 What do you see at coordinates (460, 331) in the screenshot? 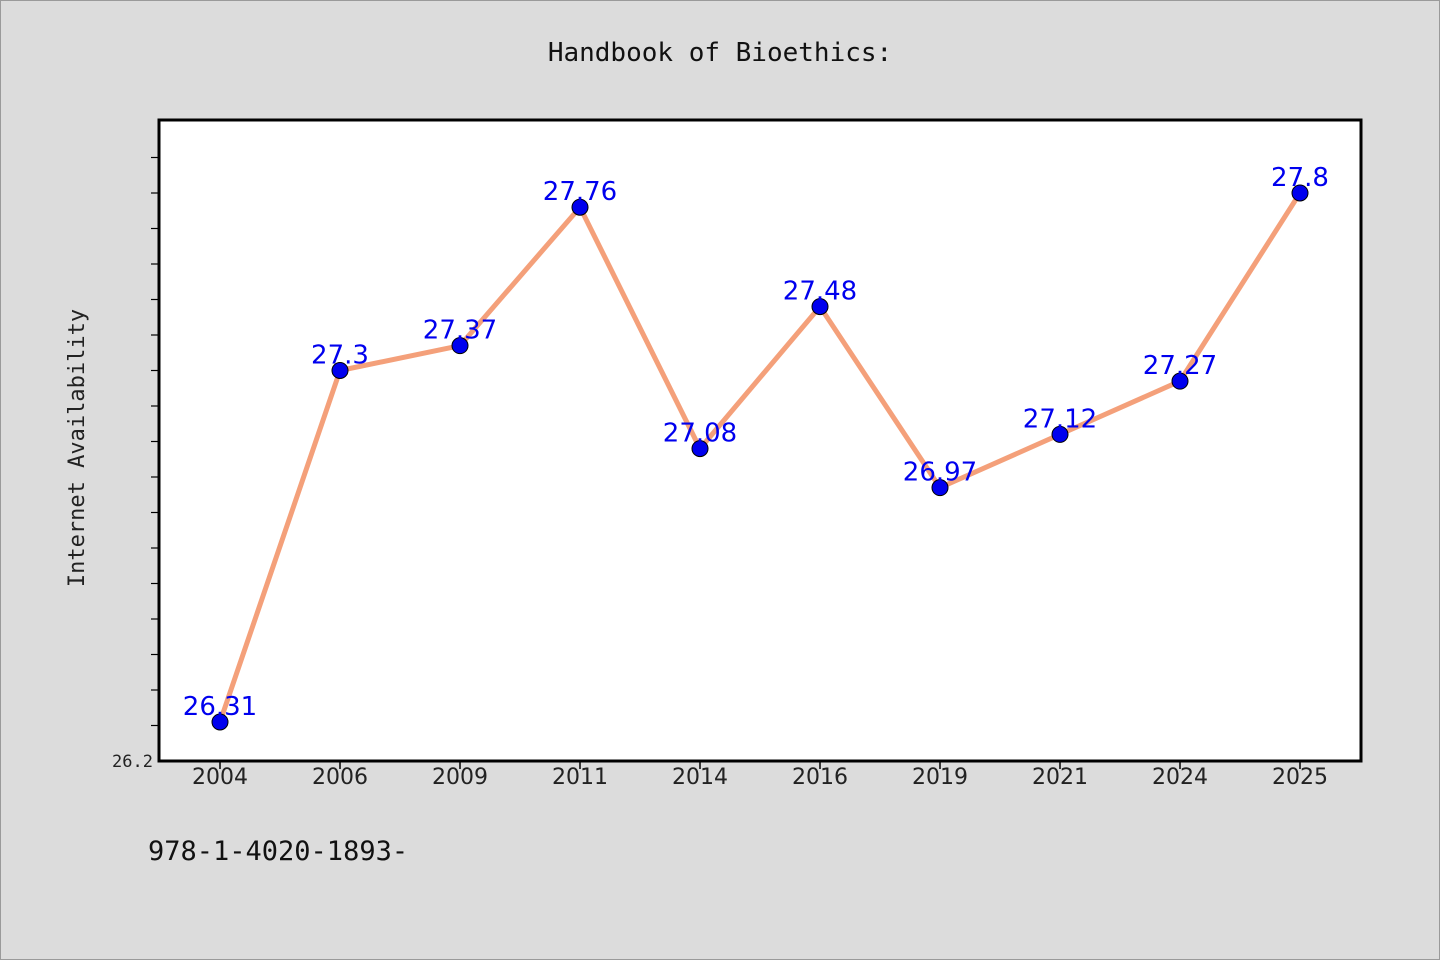
I see `data-label: 27.37` at bounding box center [460, 331].